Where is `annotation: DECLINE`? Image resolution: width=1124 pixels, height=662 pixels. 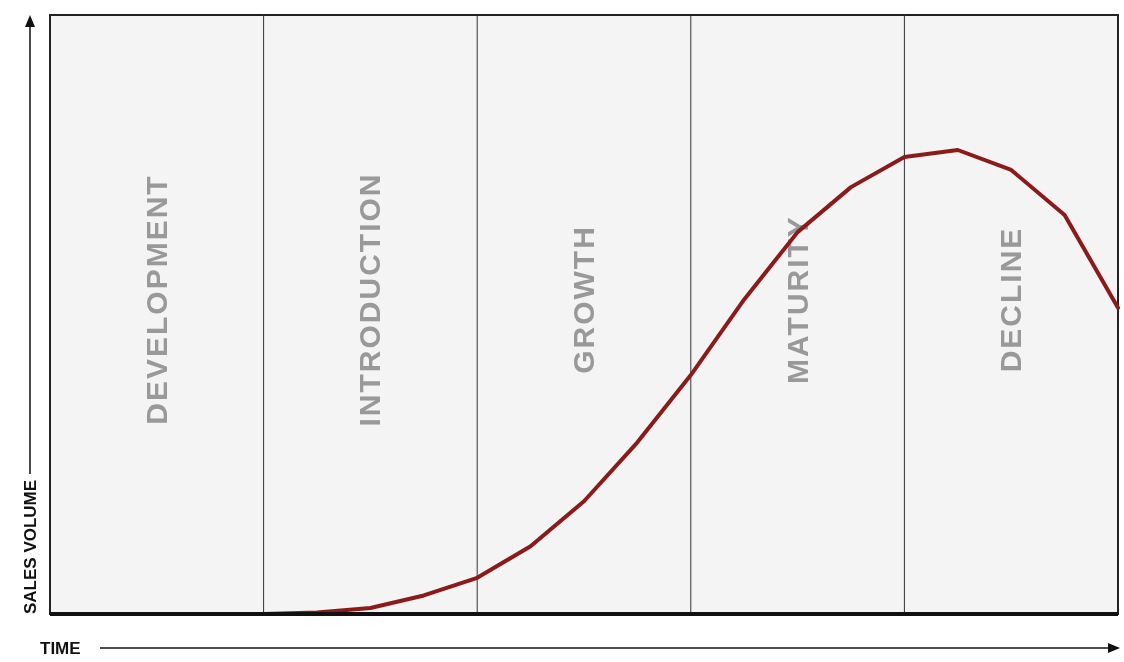 annotation: DECLINE is located at coordinates (1011, 299).